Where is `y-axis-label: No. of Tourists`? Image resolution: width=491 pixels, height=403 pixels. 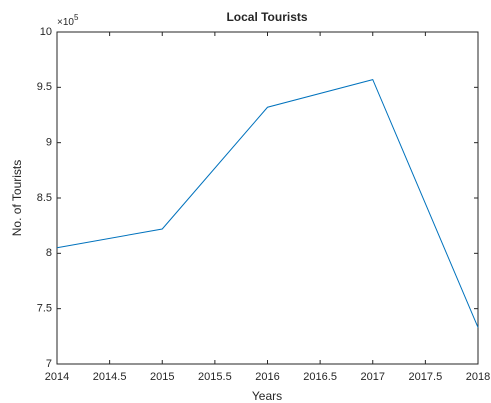
y-axis-label: No. of Tourists is located at coordinates (17, 198).